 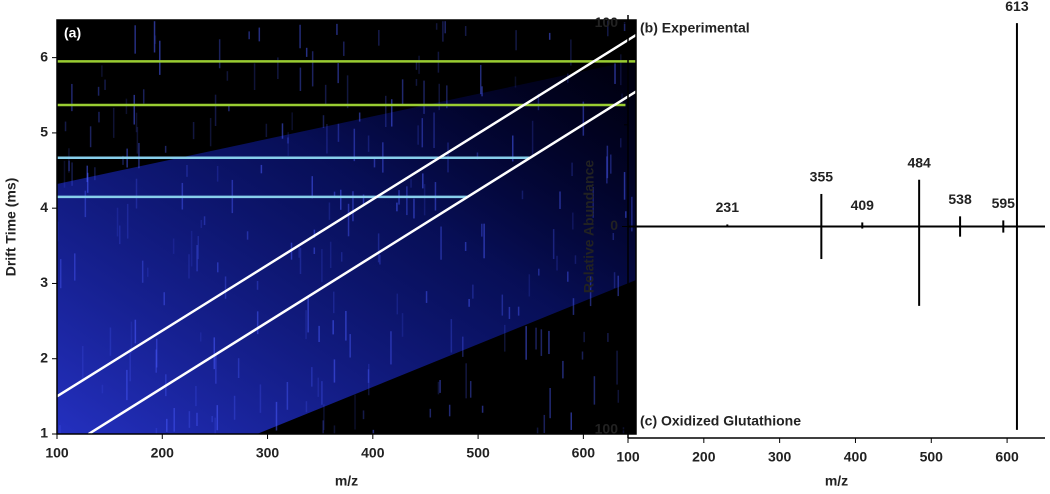 What do you see at coordinates (57, 453) in the screenshot?
I see `x-tick-label: 100` at bounding box center [57, 453].